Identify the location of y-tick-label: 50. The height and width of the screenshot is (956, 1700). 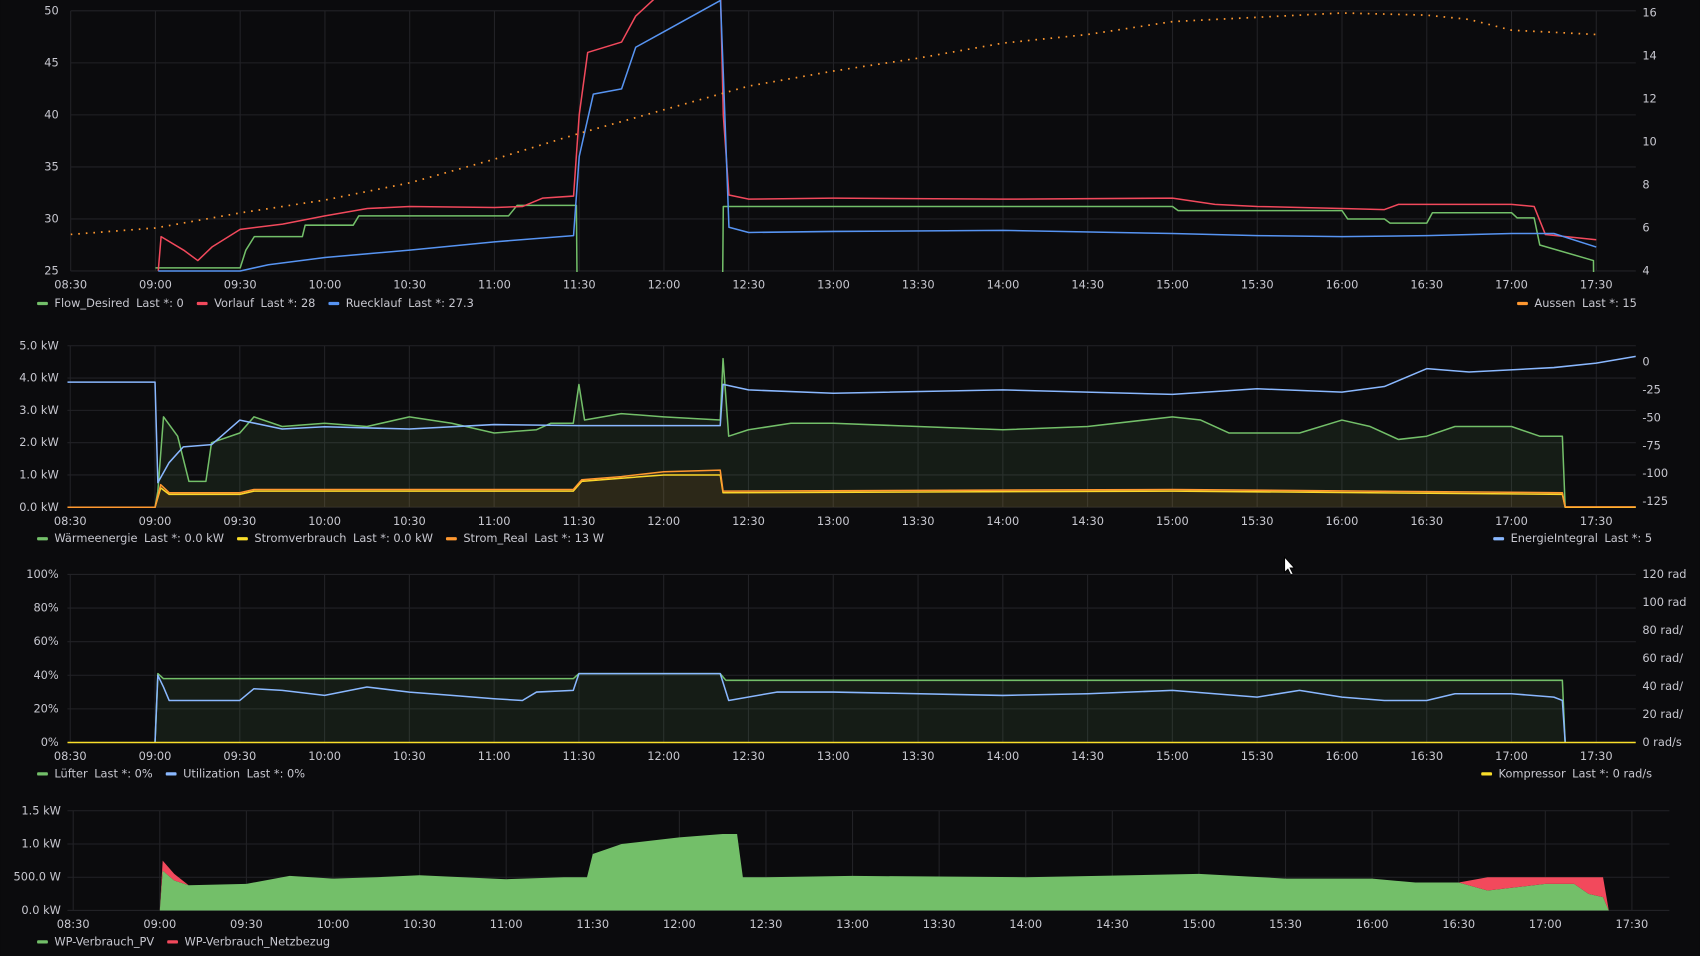
(51, 10).